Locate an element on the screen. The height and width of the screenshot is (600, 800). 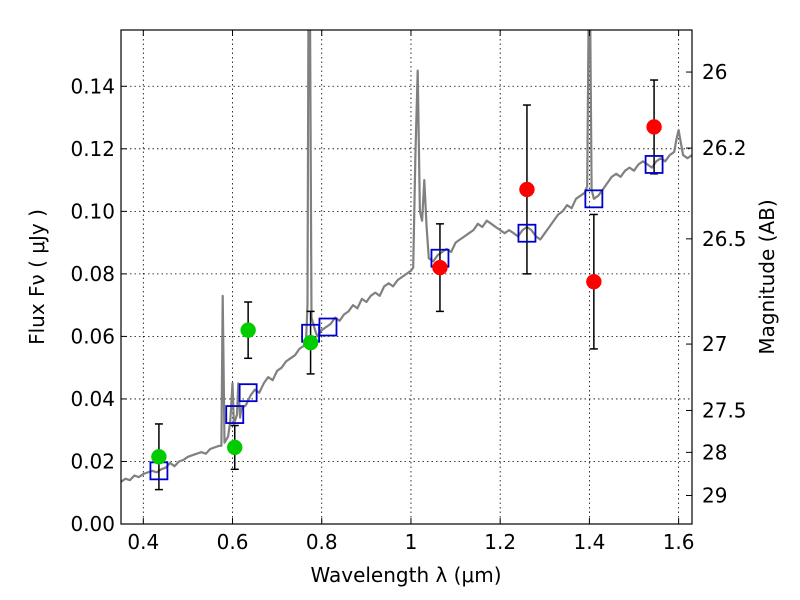
x-tick-label: 1.4 is located at coordinates (589, 542).